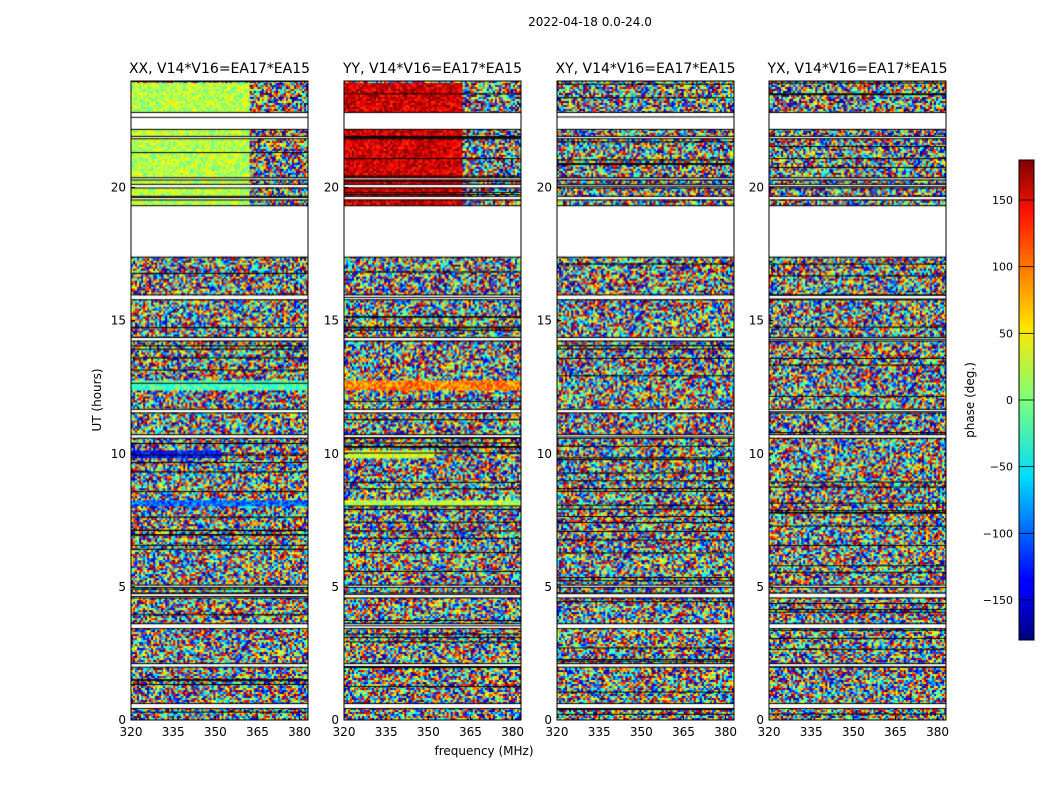 This screenshot has height=800, width=1050. I want to click on phase-image-xy, so click(645, 400).